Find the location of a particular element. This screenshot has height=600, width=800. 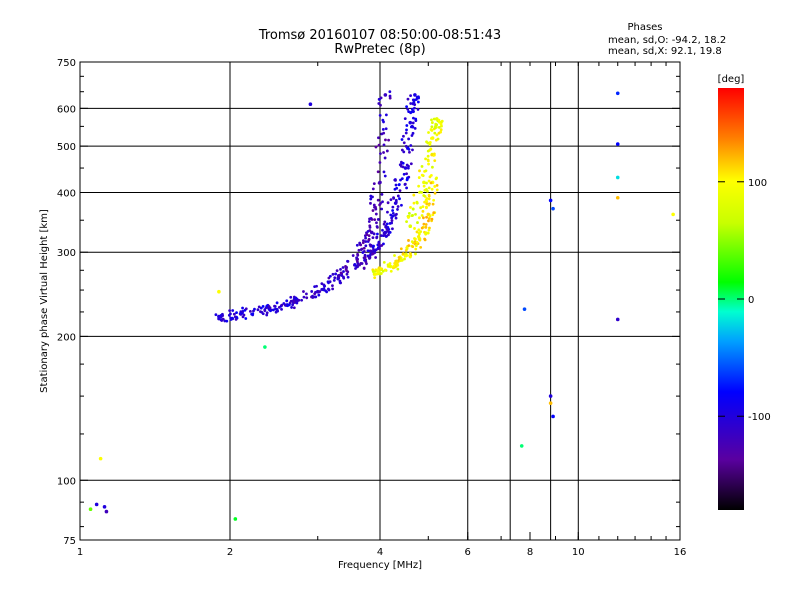

colorbar-tick-label: 0 is located at coordinates (751, 300).